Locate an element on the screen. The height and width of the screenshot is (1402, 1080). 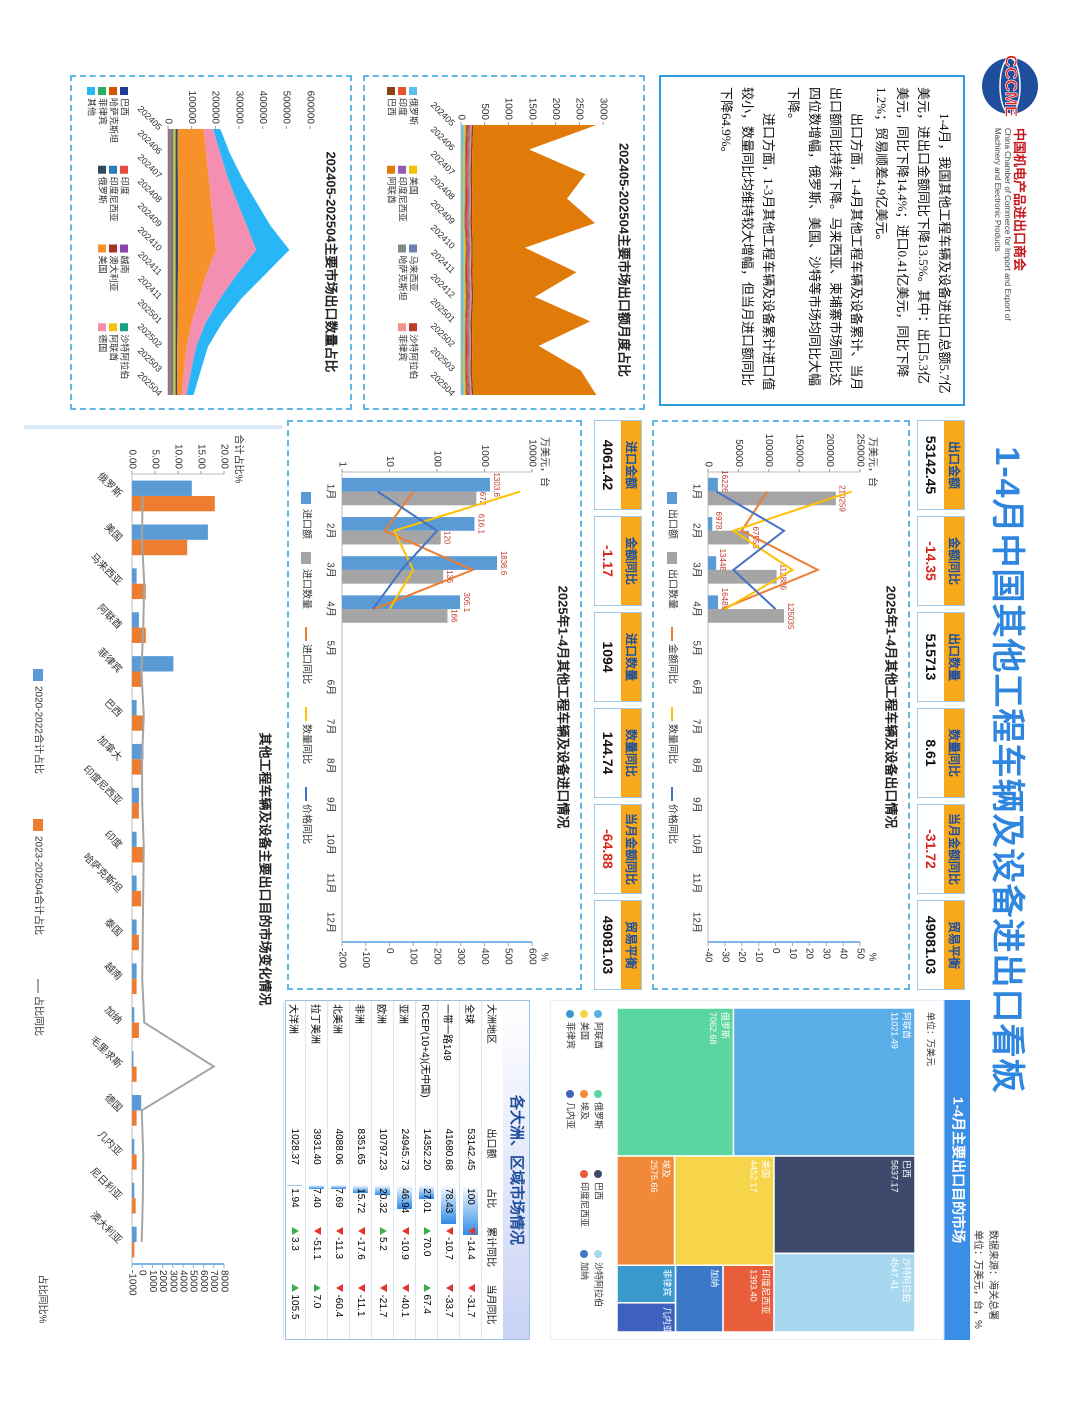
chart-title: 202405-202504主要市场出口数量占比 is located at coordinates (331, 261).